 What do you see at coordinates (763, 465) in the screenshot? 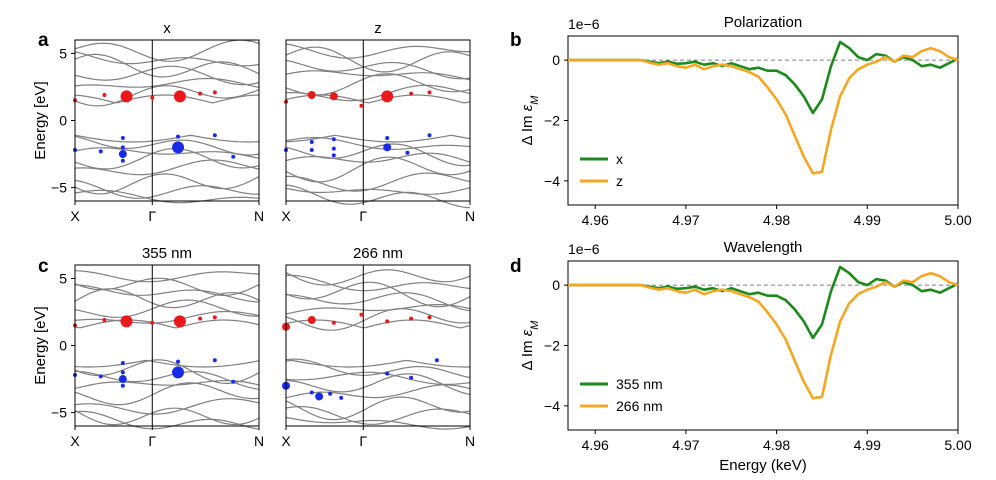
I see `x-axis-label: Energy (keV)` at bounding box center [763, 465].